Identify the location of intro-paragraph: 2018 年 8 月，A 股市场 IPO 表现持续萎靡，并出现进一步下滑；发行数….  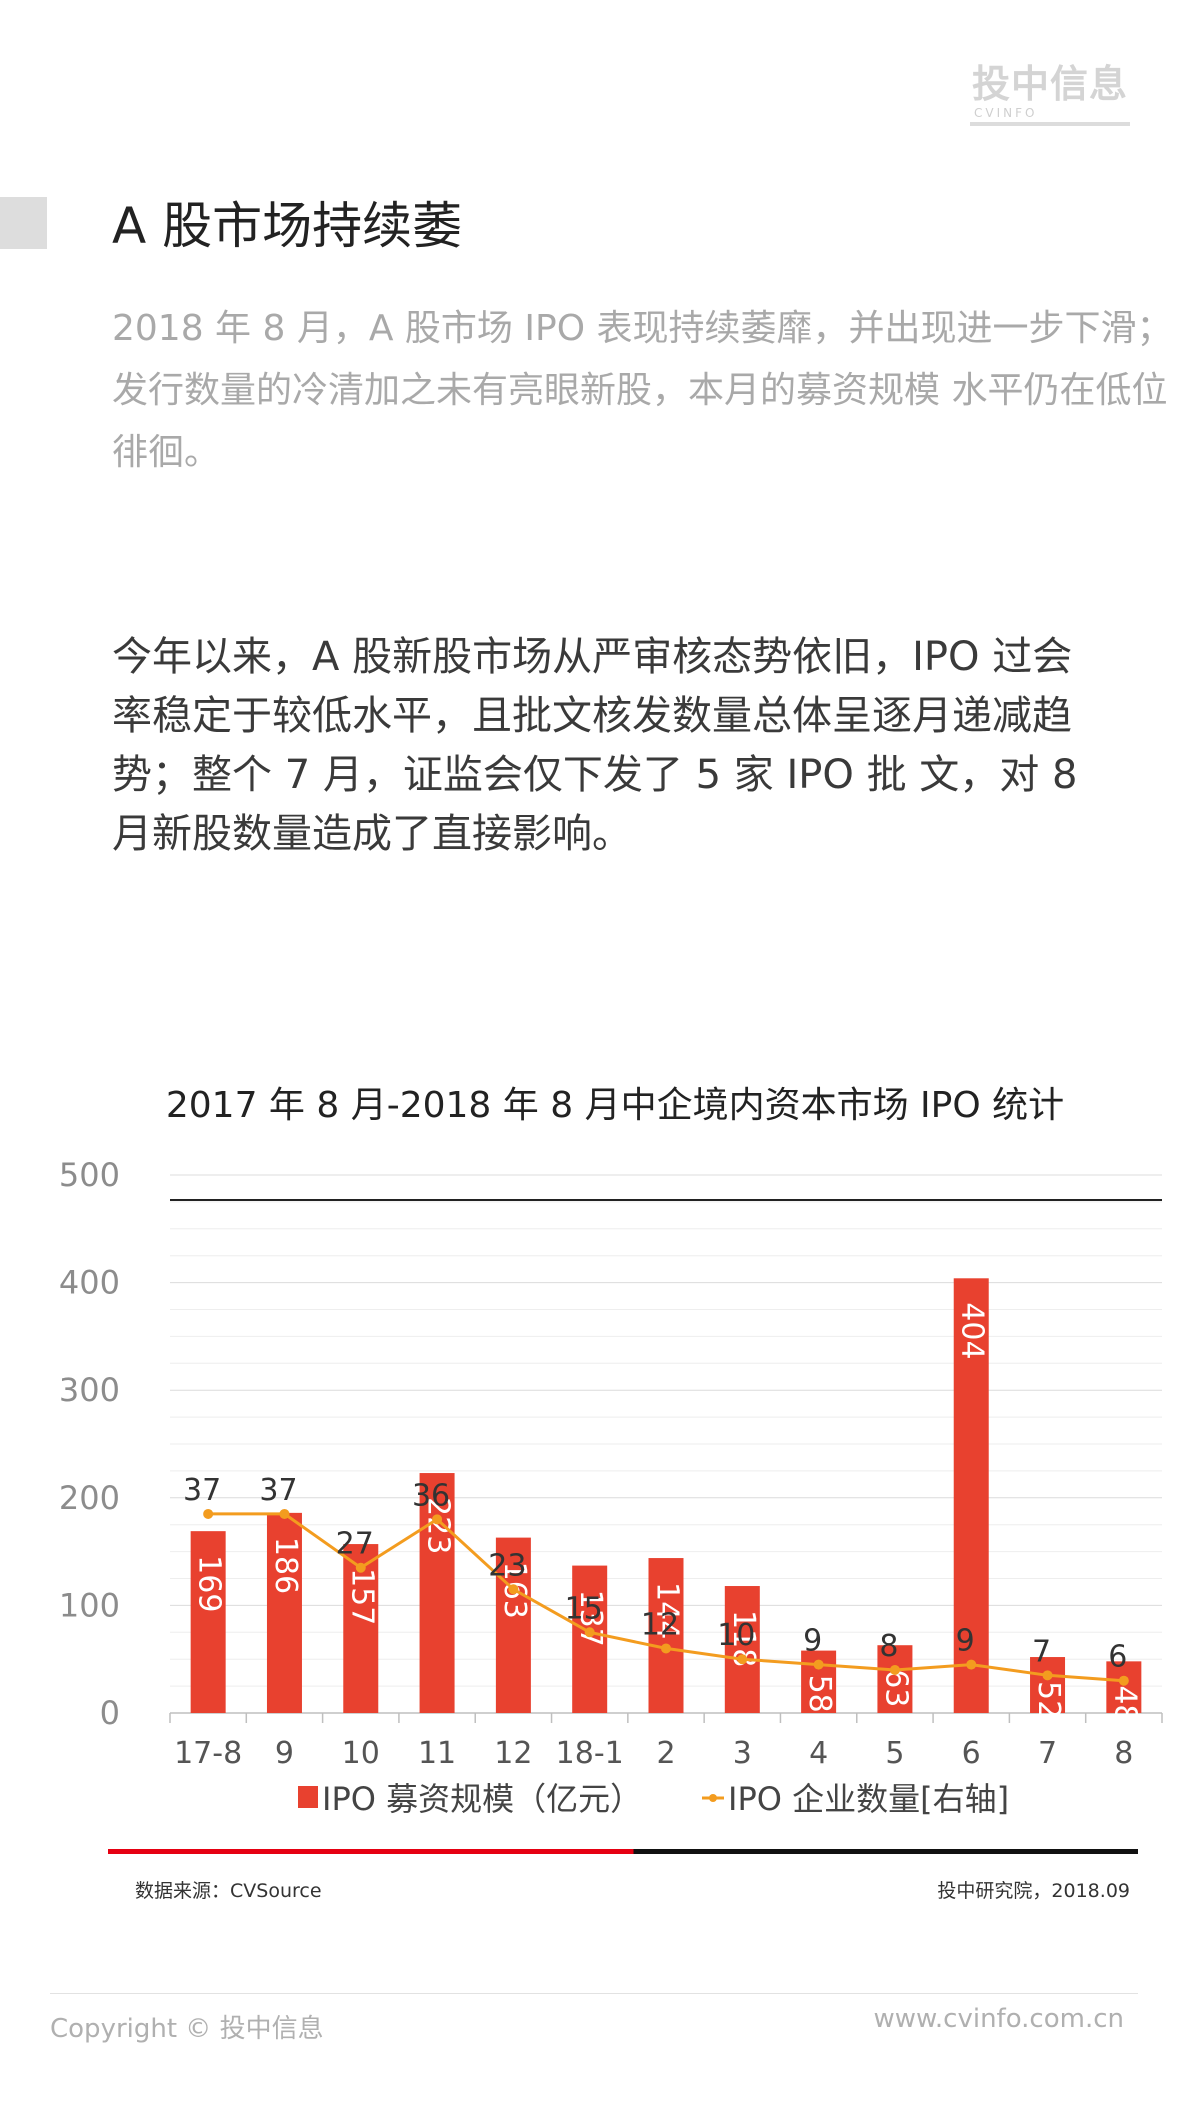
(642, 390).